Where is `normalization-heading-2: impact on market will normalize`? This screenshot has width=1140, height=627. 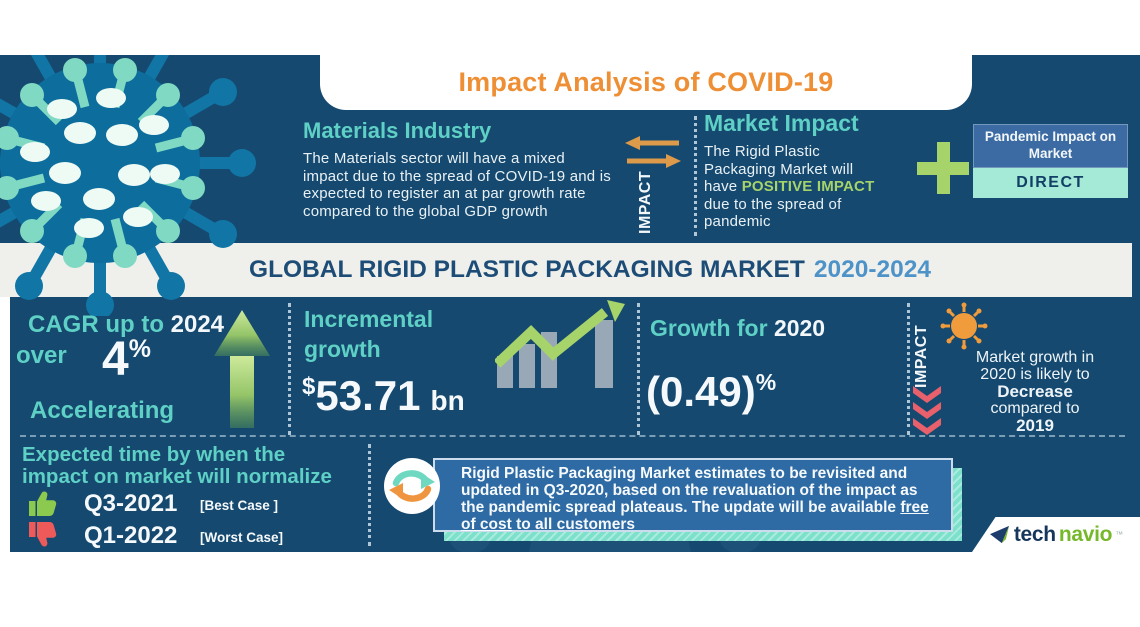
normalization-heading-2: impact on market will normalize is located at coordinates (177, 476).